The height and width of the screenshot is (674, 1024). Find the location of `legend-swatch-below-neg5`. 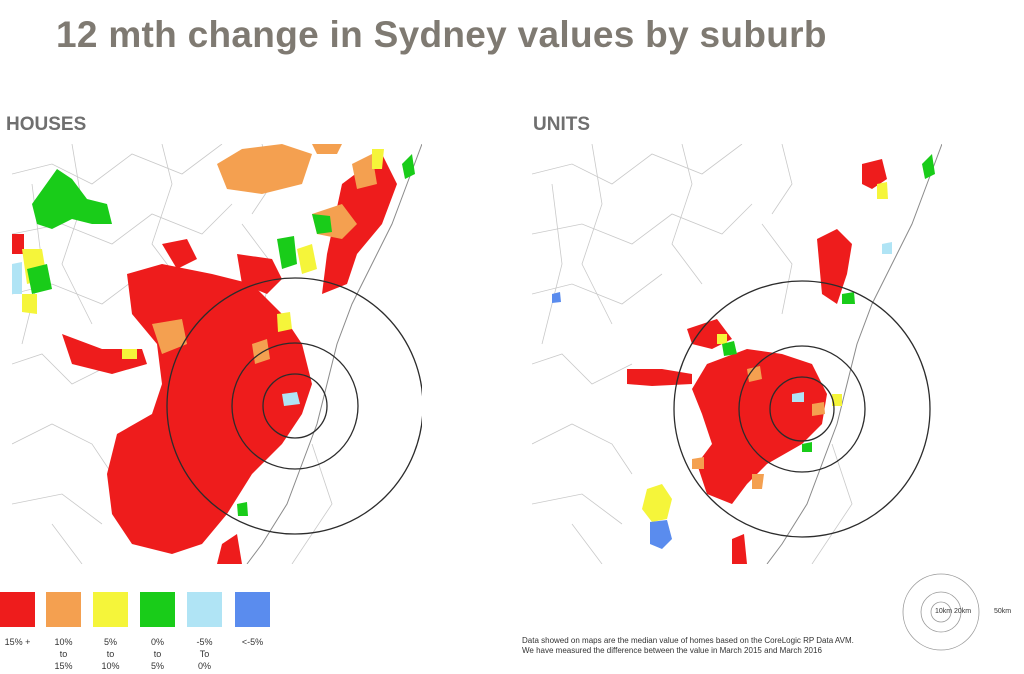

legend-swatch-below-neg5 is located at coordinates (252, 609).